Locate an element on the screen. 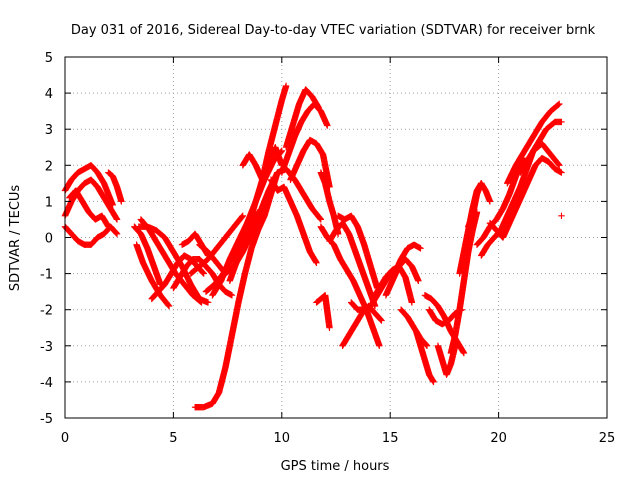  x-tick-label: 0 is located at coordinates (65, 438).